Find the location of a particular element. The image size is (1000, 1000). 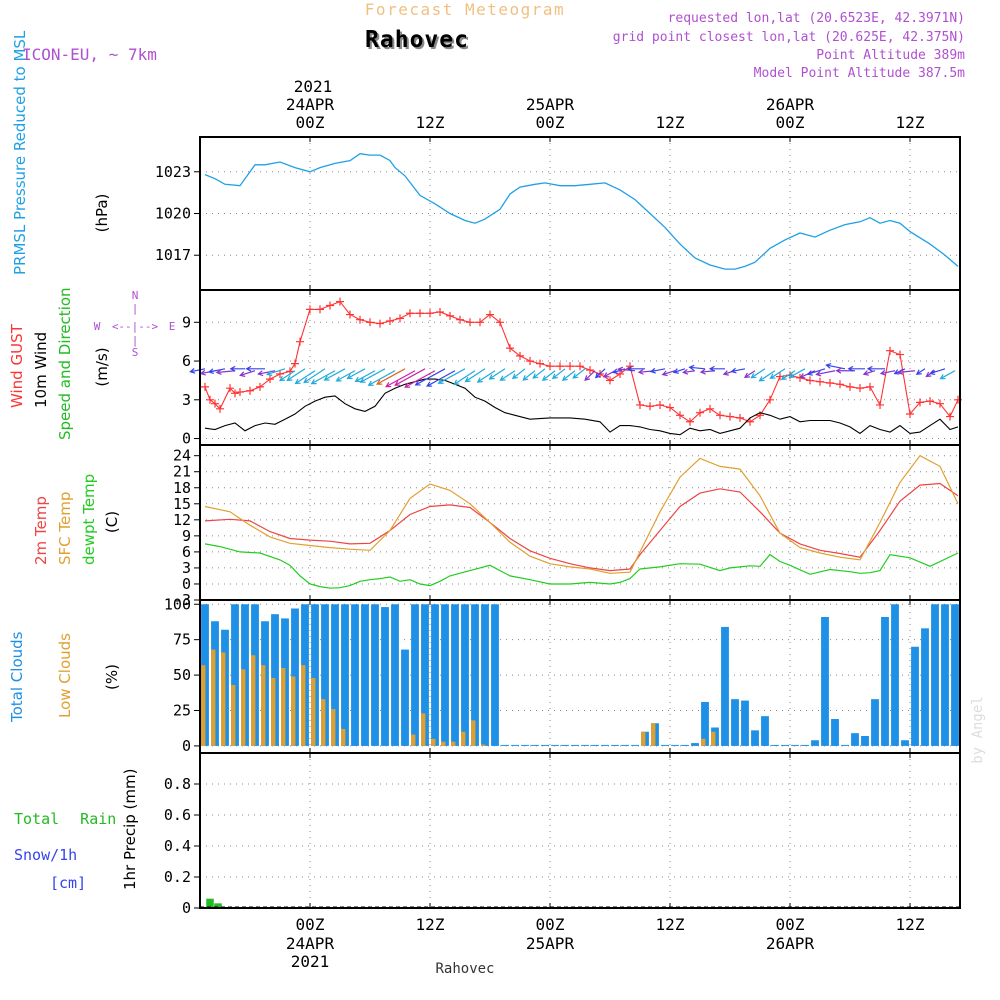

precip-label: 1hr Precip (mm) is located at coordinates (130, 829).